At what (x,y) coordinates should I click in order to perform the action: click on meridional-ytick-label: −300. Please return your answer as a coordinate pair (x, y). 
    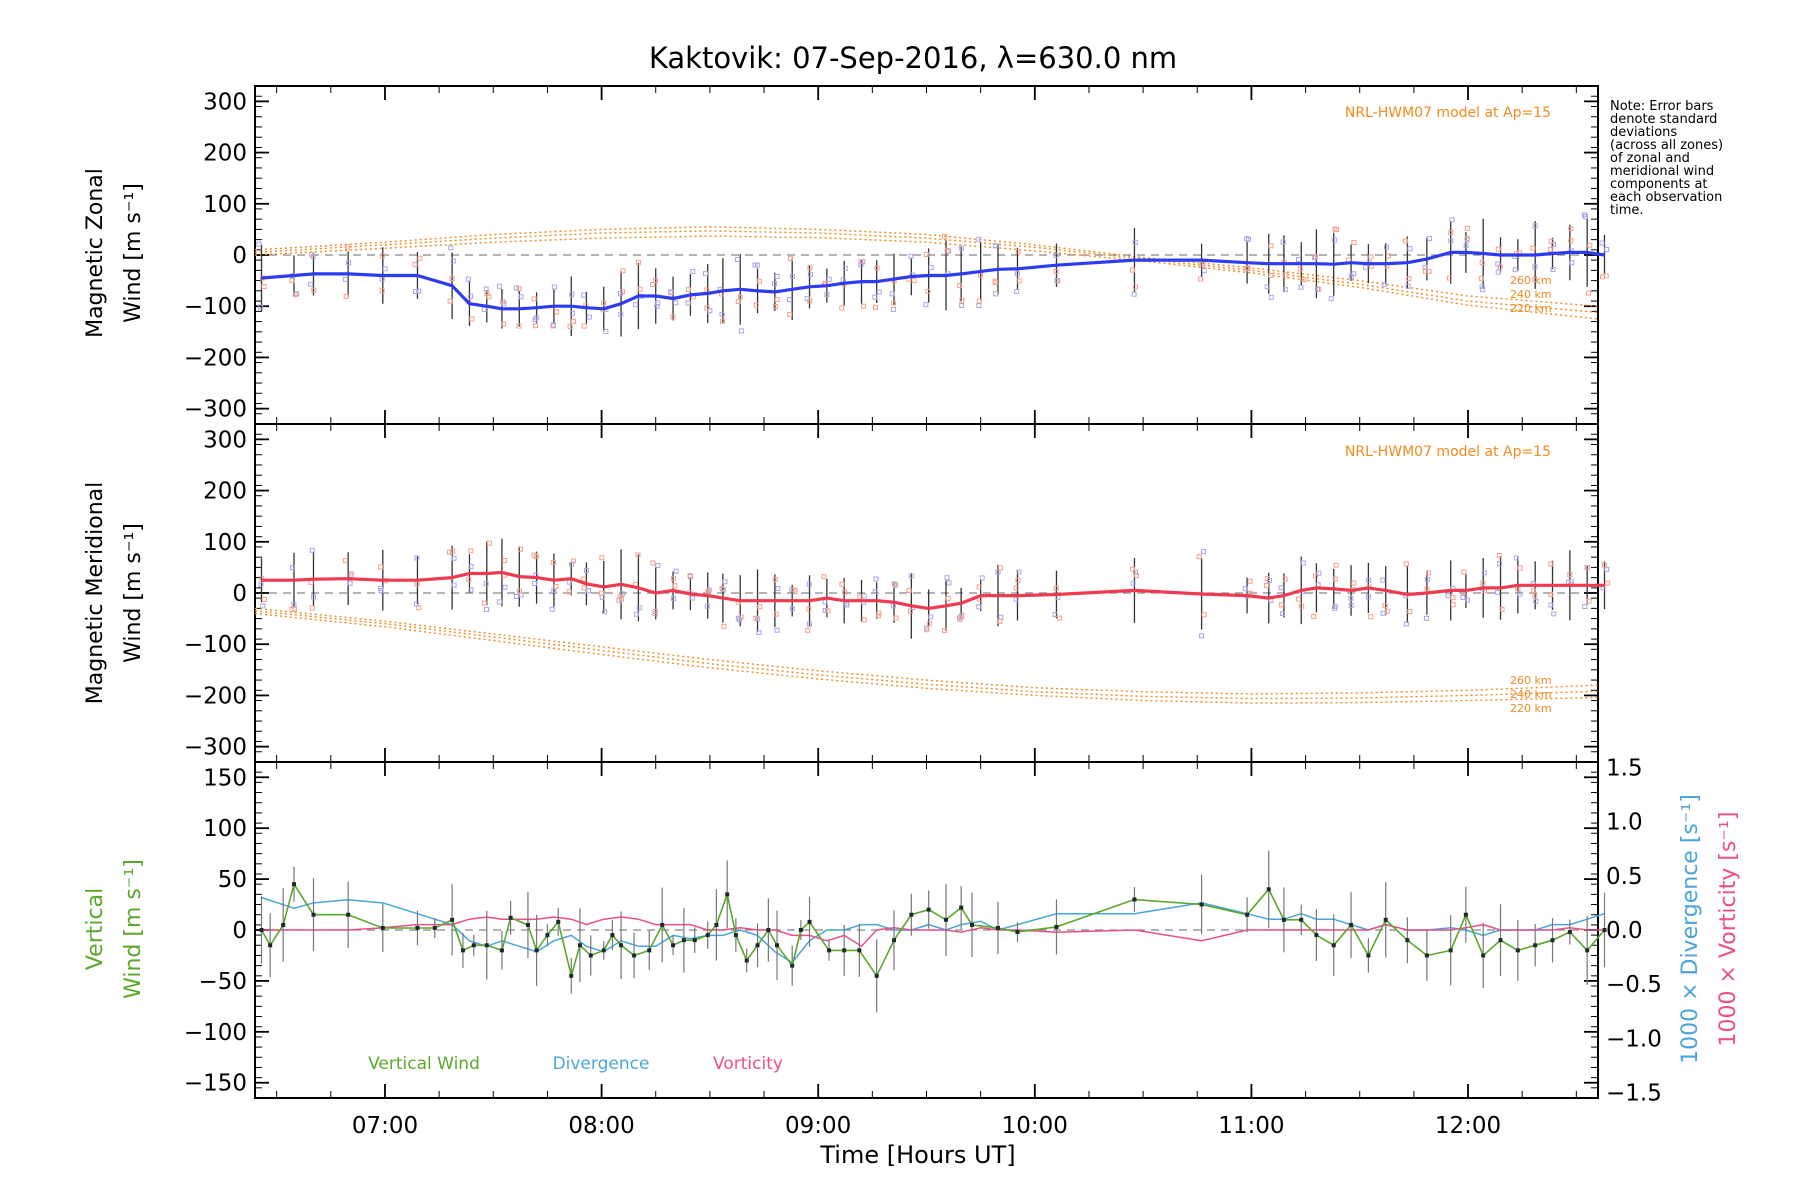
    Looking at the image, I should click on (215, 748).